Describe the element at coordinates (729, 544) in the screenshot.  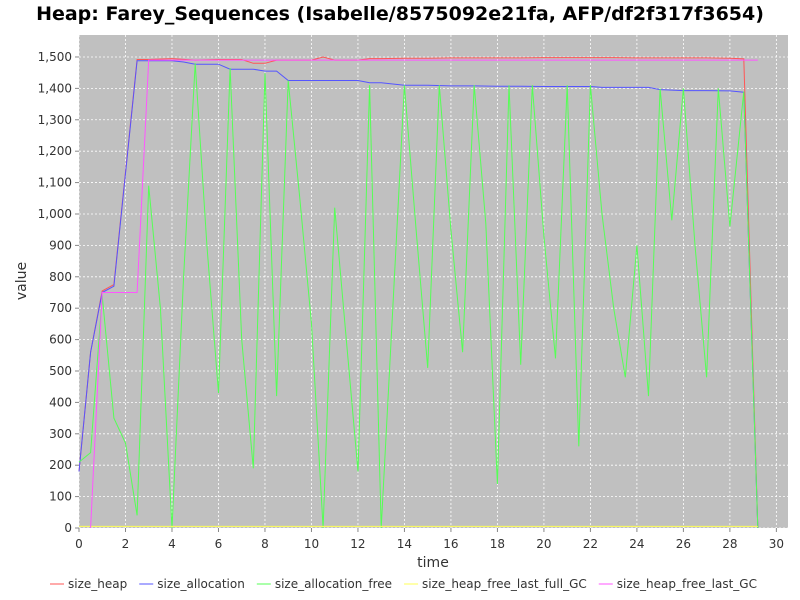
I see `x-tick-label: 28` at that location.